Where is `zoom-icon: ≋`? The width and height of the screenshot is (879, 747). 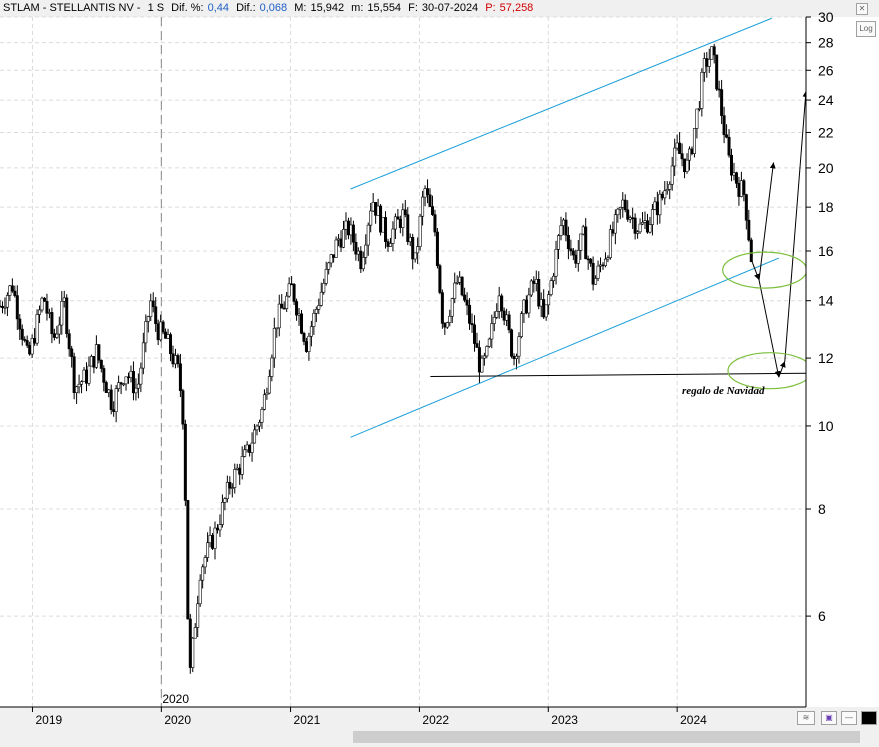
zoom-icon: ≋ is located at coordinates (806, 718).